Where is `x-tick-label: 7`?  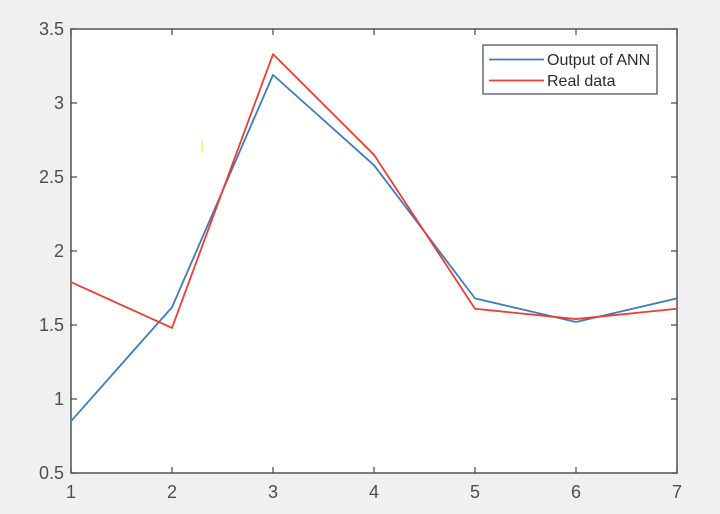
x-tick-label: 7 is located at coordinates (677, 492).